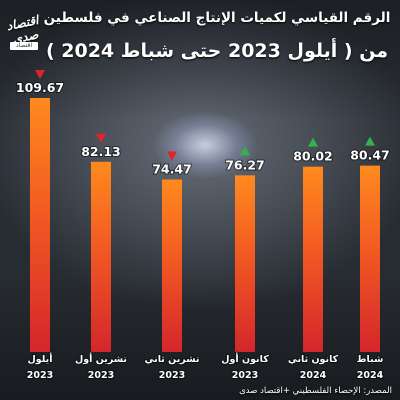 Image resolution: width=400 pixels, height=400 pixels. What do you see at coordinates (370, 359) in the screenshot?
I see `category-month-label: شباط` at bounding box center [370, 359].